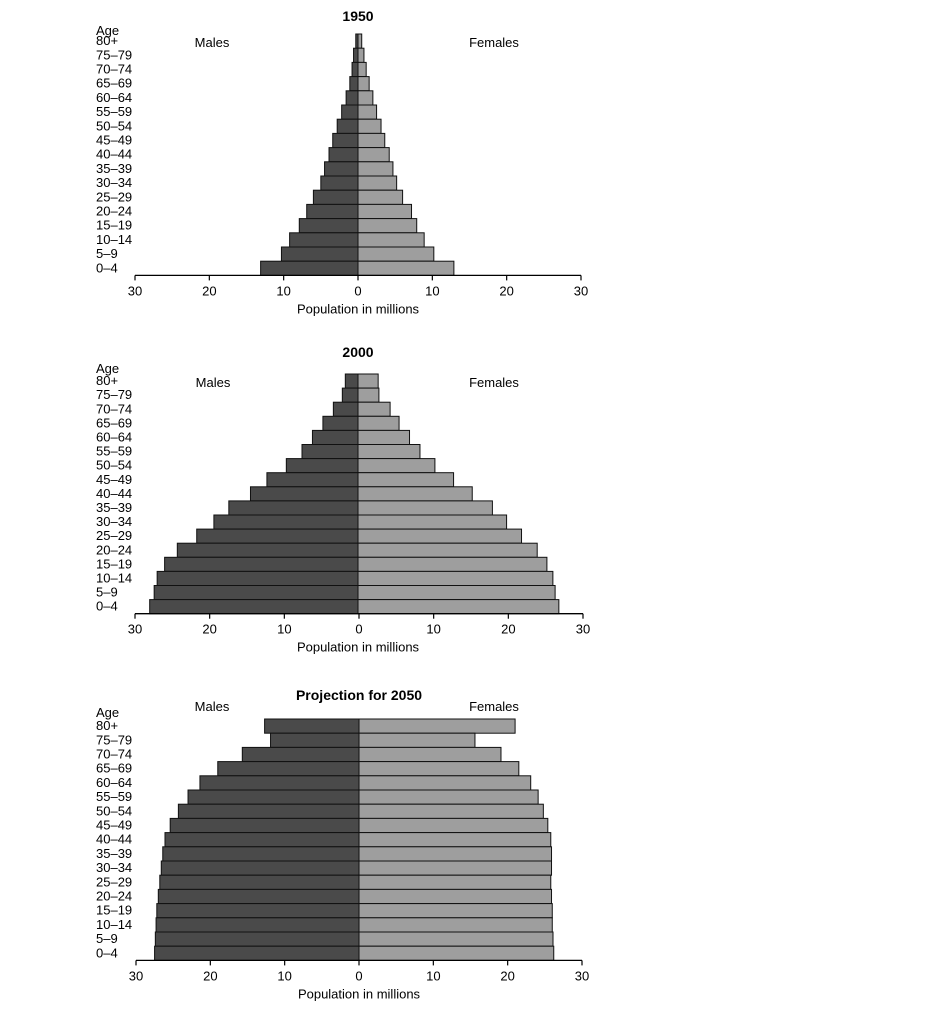  I want to click on x-tick-label: 0, so click(358, 975).